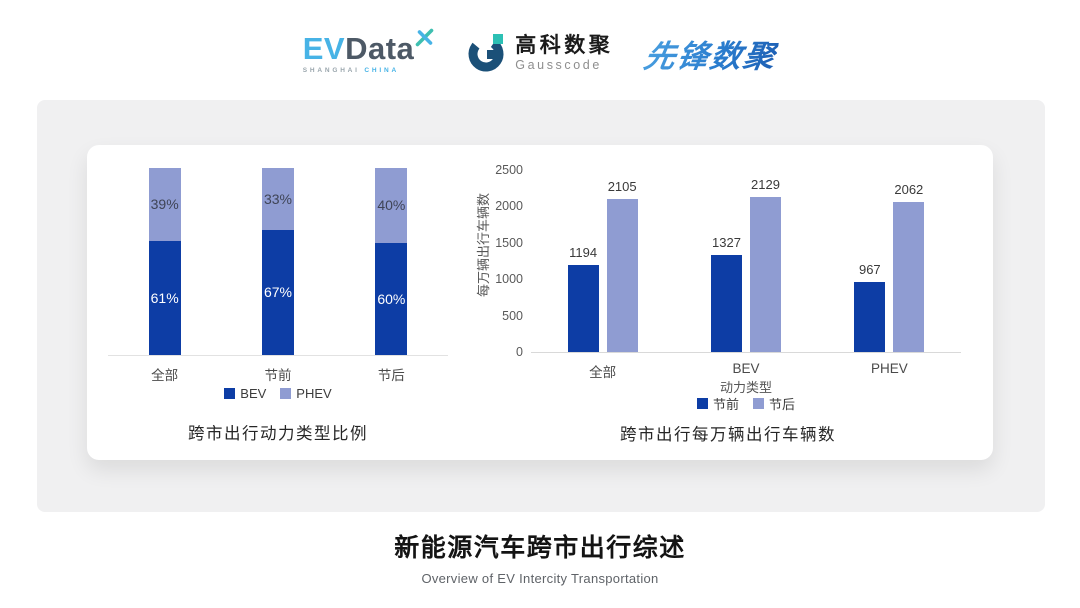 This screenshot has height=608, width=1080. What do you see at coordinates (391, 375) in the screenshot?
I see `category-label: 节后` at bounding box center [391, 375].